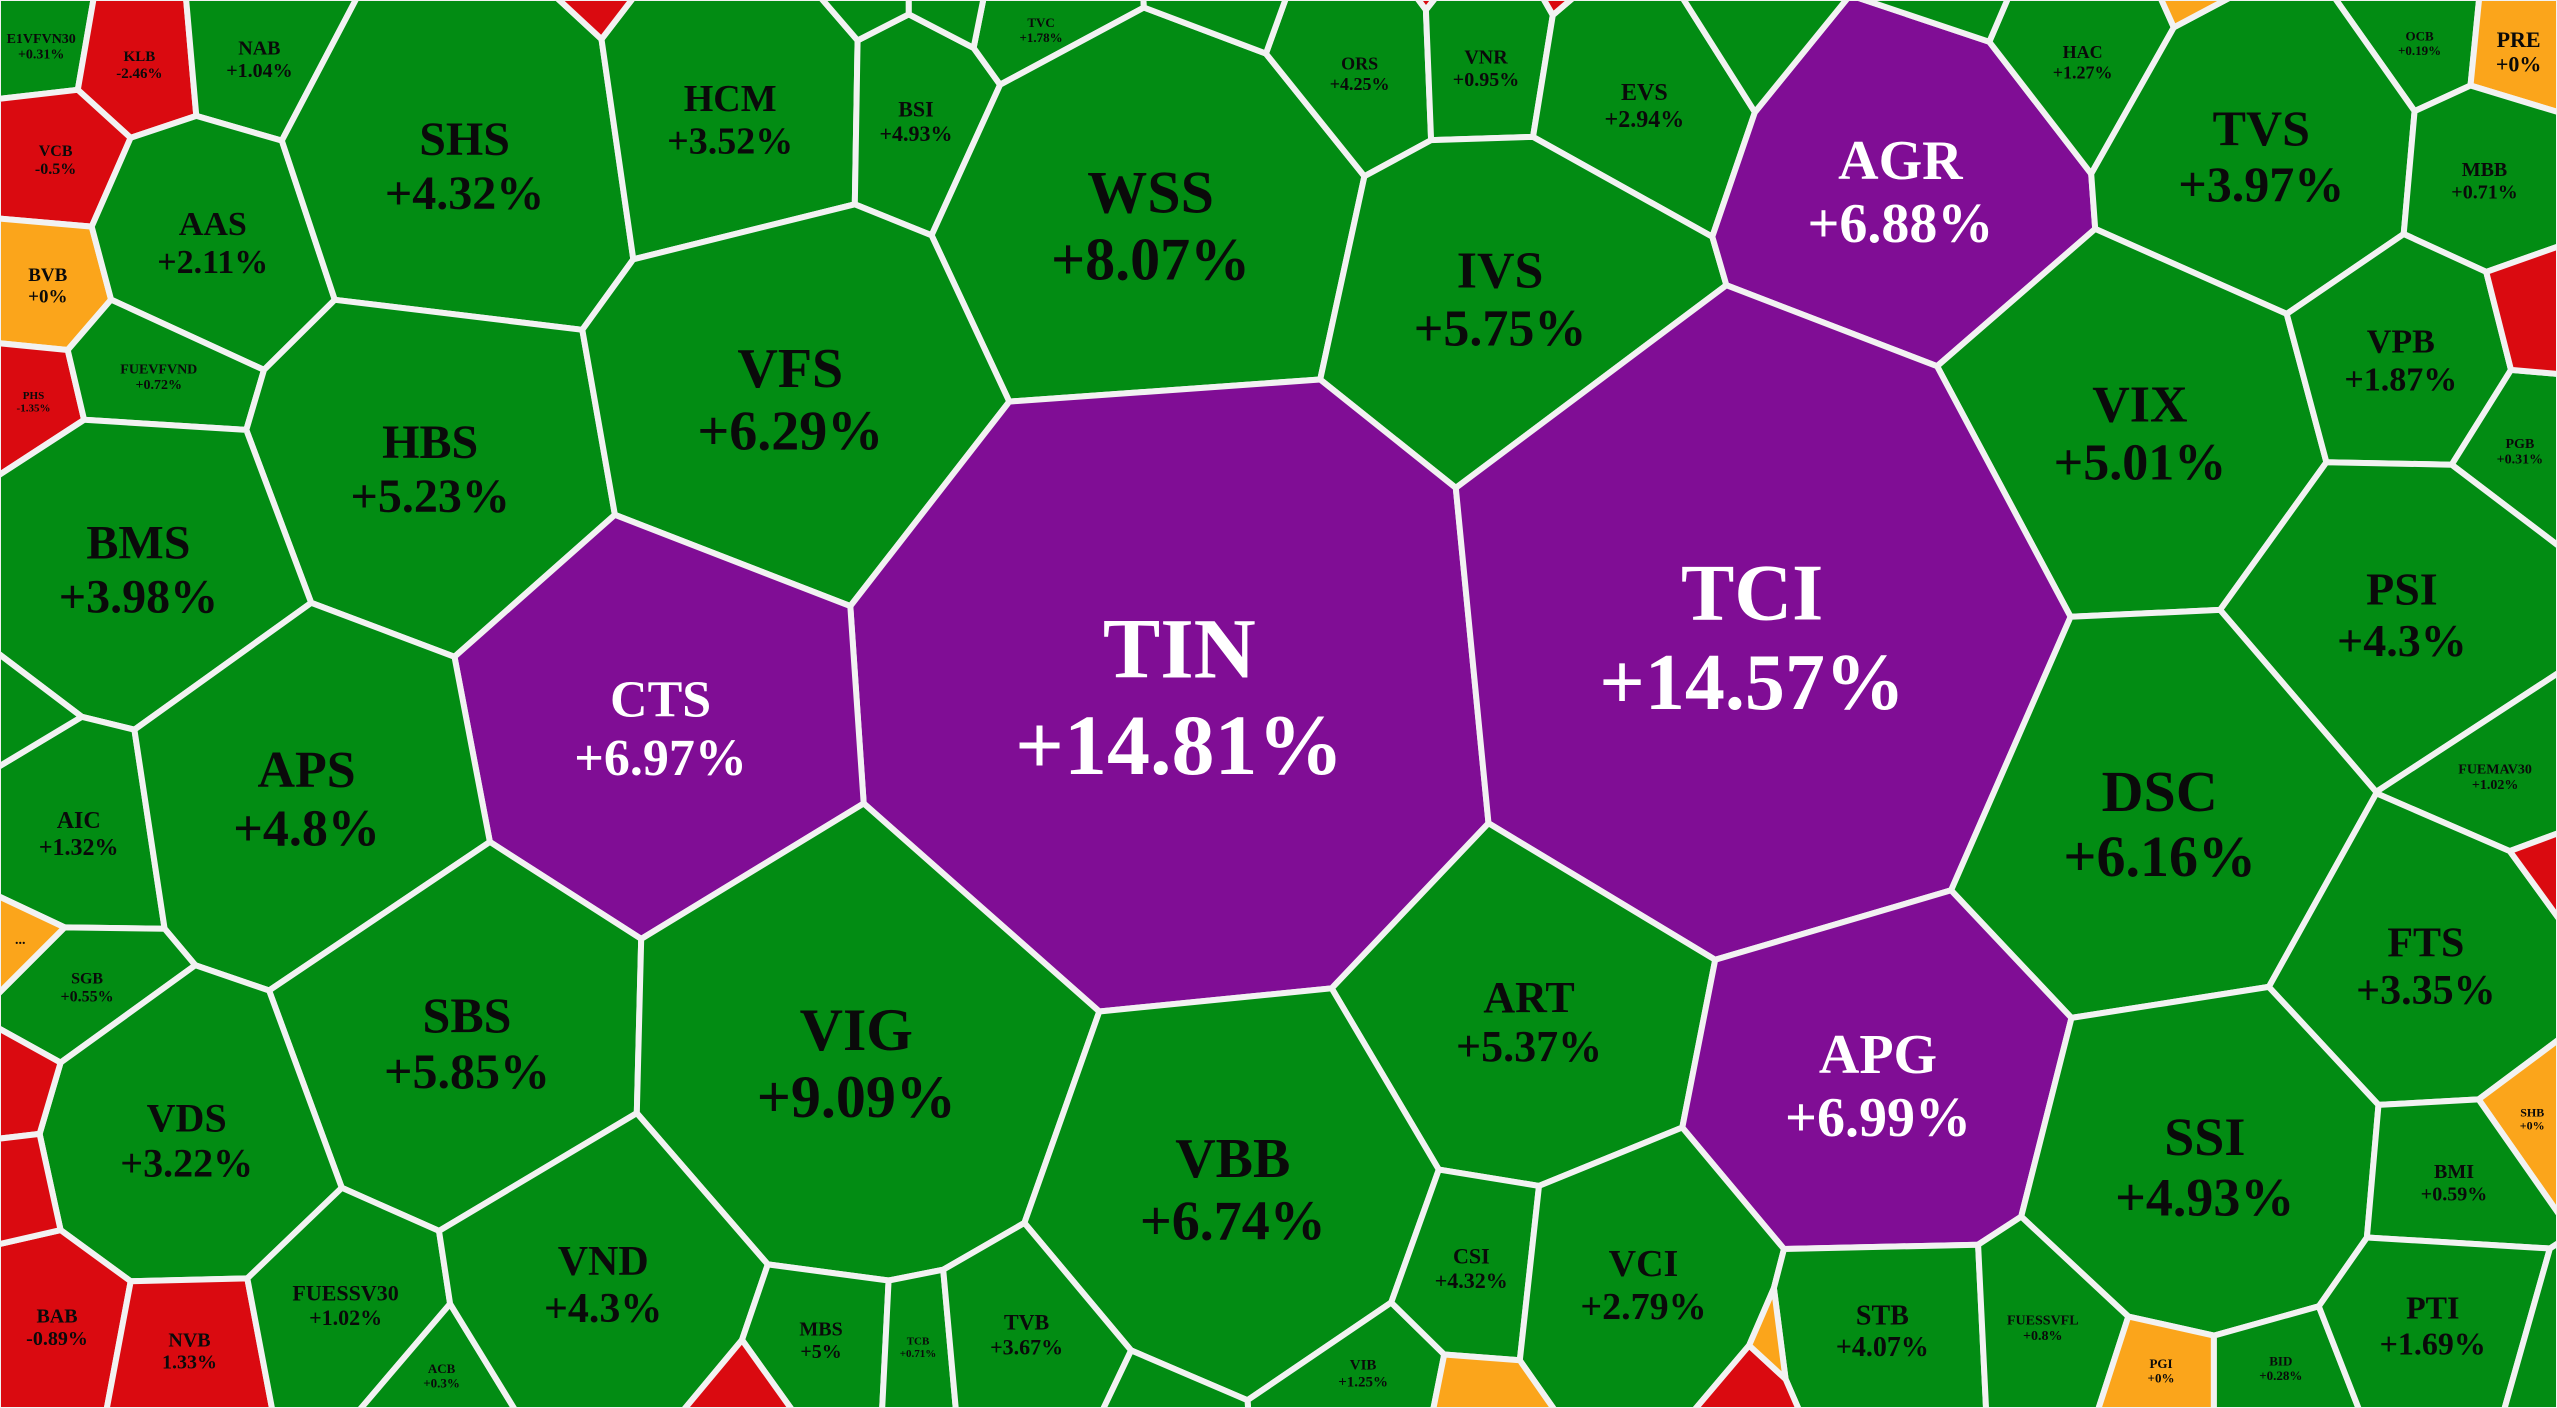 Image resolution: width=2557 pixels, height=1408 pixels. What do you see at coordinates (1471, 1280) in the screenshot?
I see `change-label-csi: +4.32%` at bounding box center [1471, 1280].